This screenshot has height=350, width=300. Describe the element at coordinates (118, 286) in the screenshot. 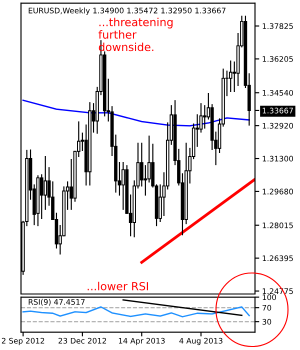

I see `annotation: ...lower RSI` at that location.